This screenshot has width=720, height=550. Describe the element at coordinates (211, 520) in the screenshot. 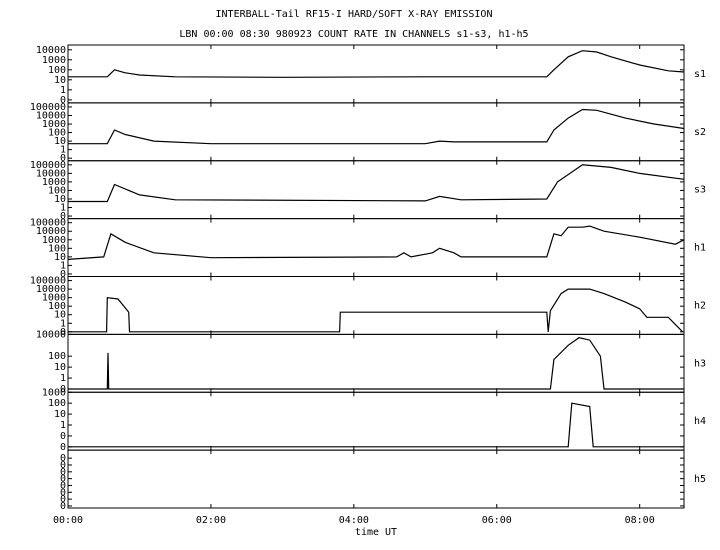

I see `x-tick-label: 02:00` at that location.